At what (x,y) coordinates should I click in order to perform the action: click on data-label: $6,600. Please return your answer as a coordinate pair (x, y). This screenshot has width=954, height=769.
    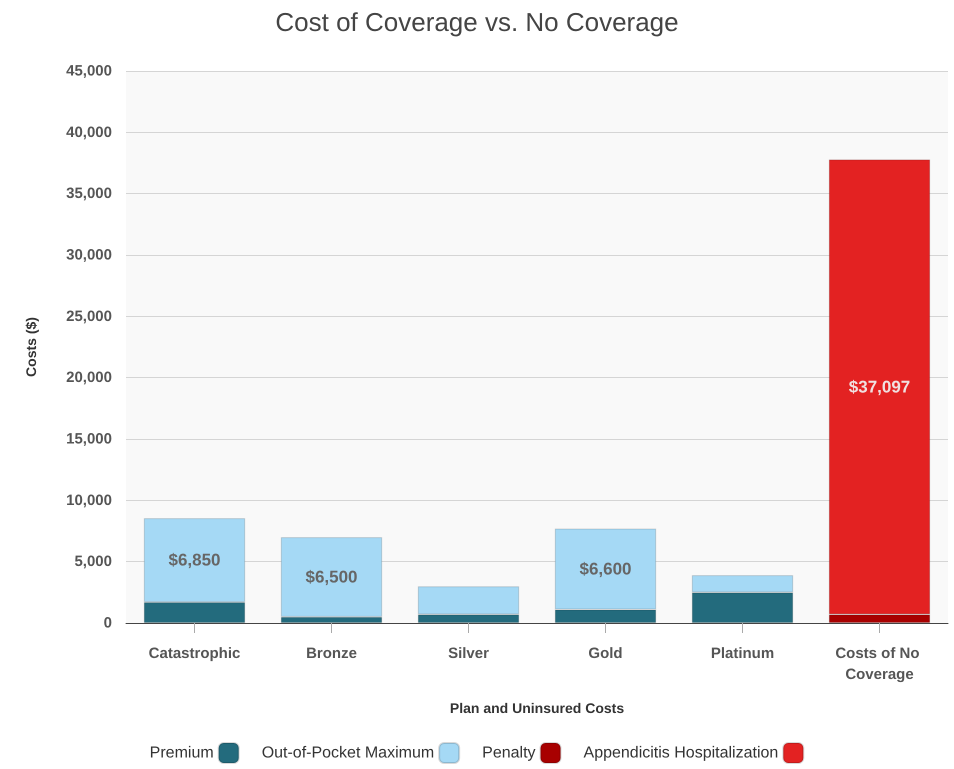
    Looking at the image, I should click on (606, 569).